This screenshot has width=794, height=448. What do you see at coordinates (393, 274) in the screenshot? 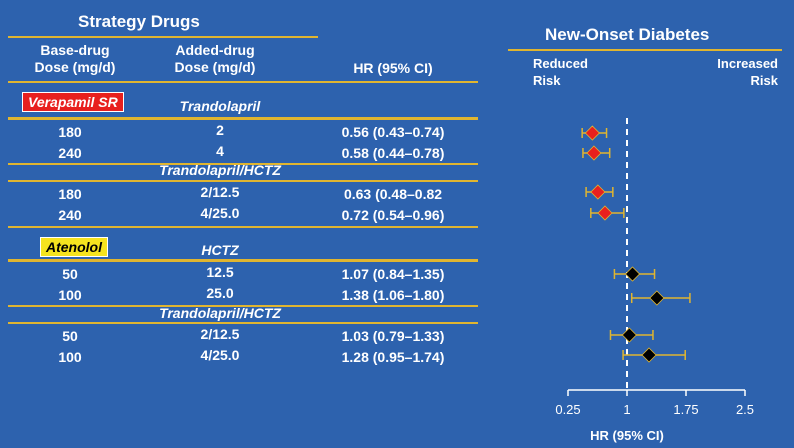
I see `row-5-hr: 1.07 (0.84–1.35)` at bounding box center [393, 274].